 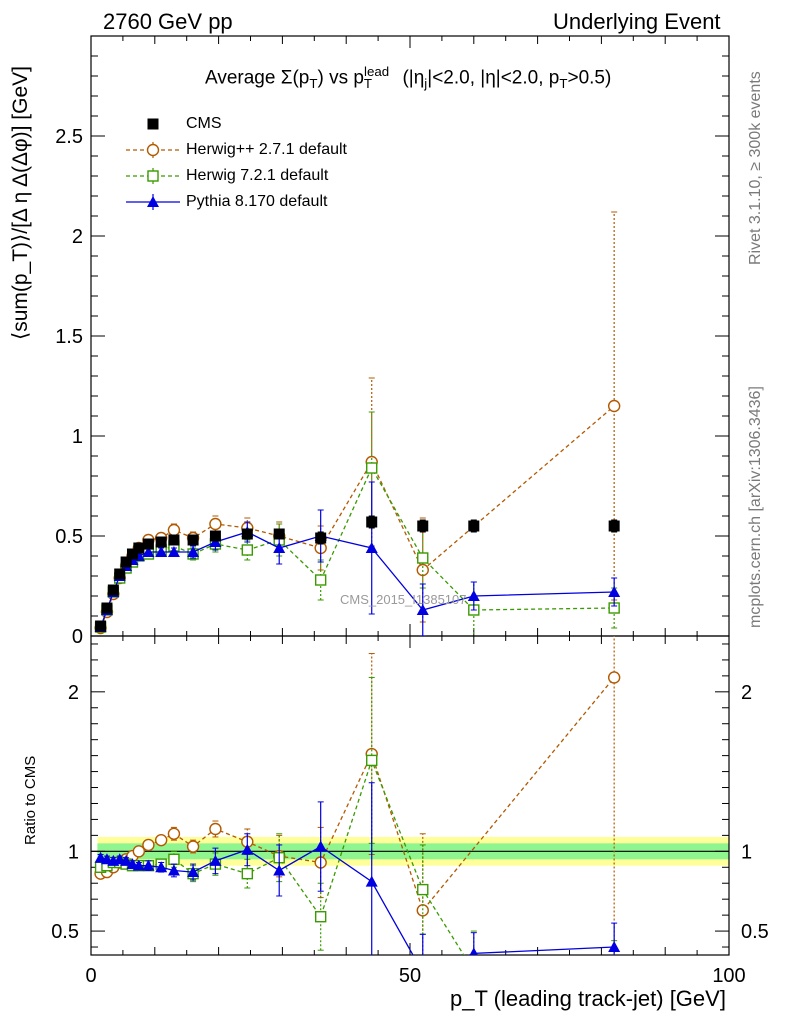 What do you see at coordinates (168, 21) in the screenshot?
I see `header-left: 2760 GeV pp` at bounding box center [168, 21].